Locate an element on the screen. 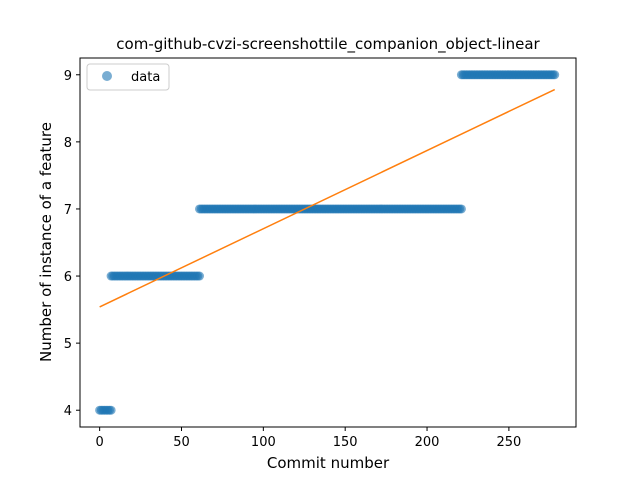 The image size is (640, 480). x-axis-ticks: 0 50 100 150 200 250 is located at coordinates (308, 438).